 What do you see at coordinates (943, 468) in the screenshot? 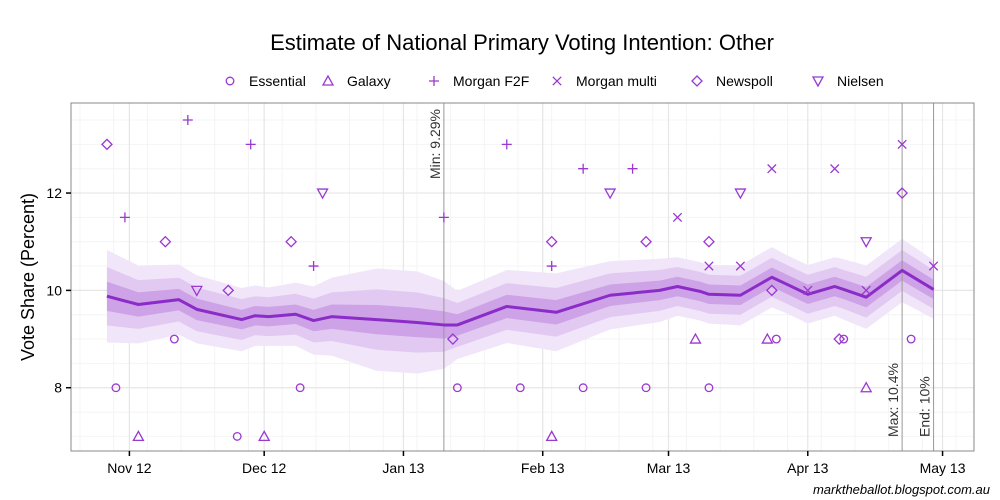
I see `x-tick-label: May 13` at bounding box center [943, 468].